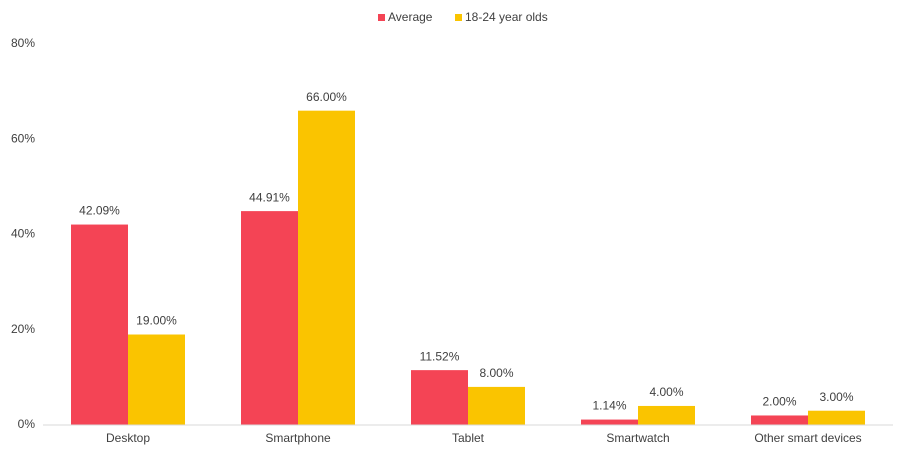  Describe the element at coordinates (506, 17) in the screenshot. I see `legend-label: 18-24 year olds` at that location.